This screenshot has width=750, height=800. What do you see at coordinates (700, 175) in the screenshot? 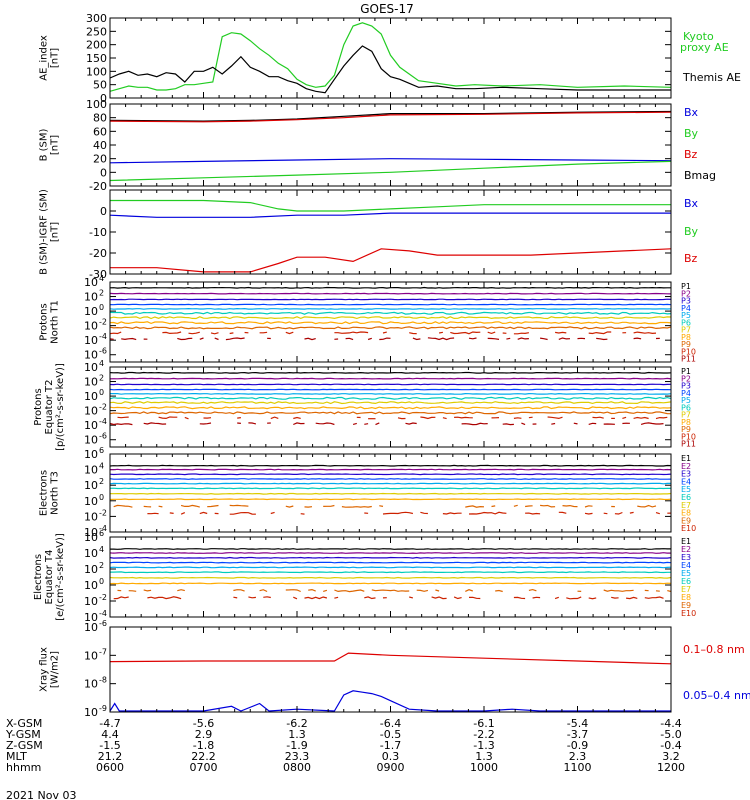
I see `legend-entry: Bmag` at bounding box center [700, 175].